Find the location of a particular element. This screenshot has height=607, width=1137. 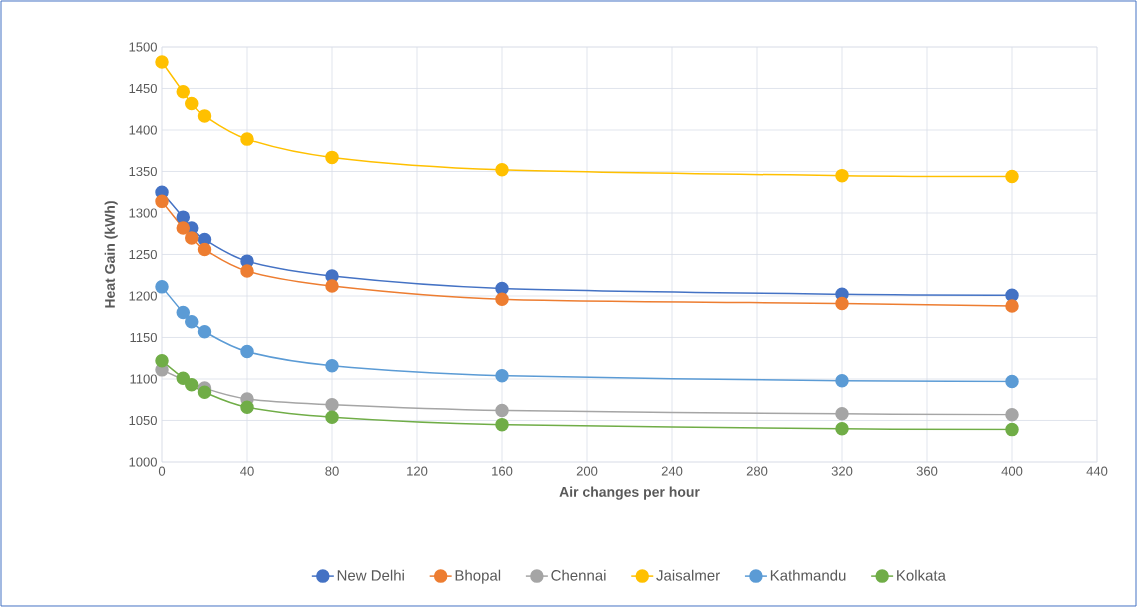

x-tick-label: 80 is located at coordinates (332, 471).